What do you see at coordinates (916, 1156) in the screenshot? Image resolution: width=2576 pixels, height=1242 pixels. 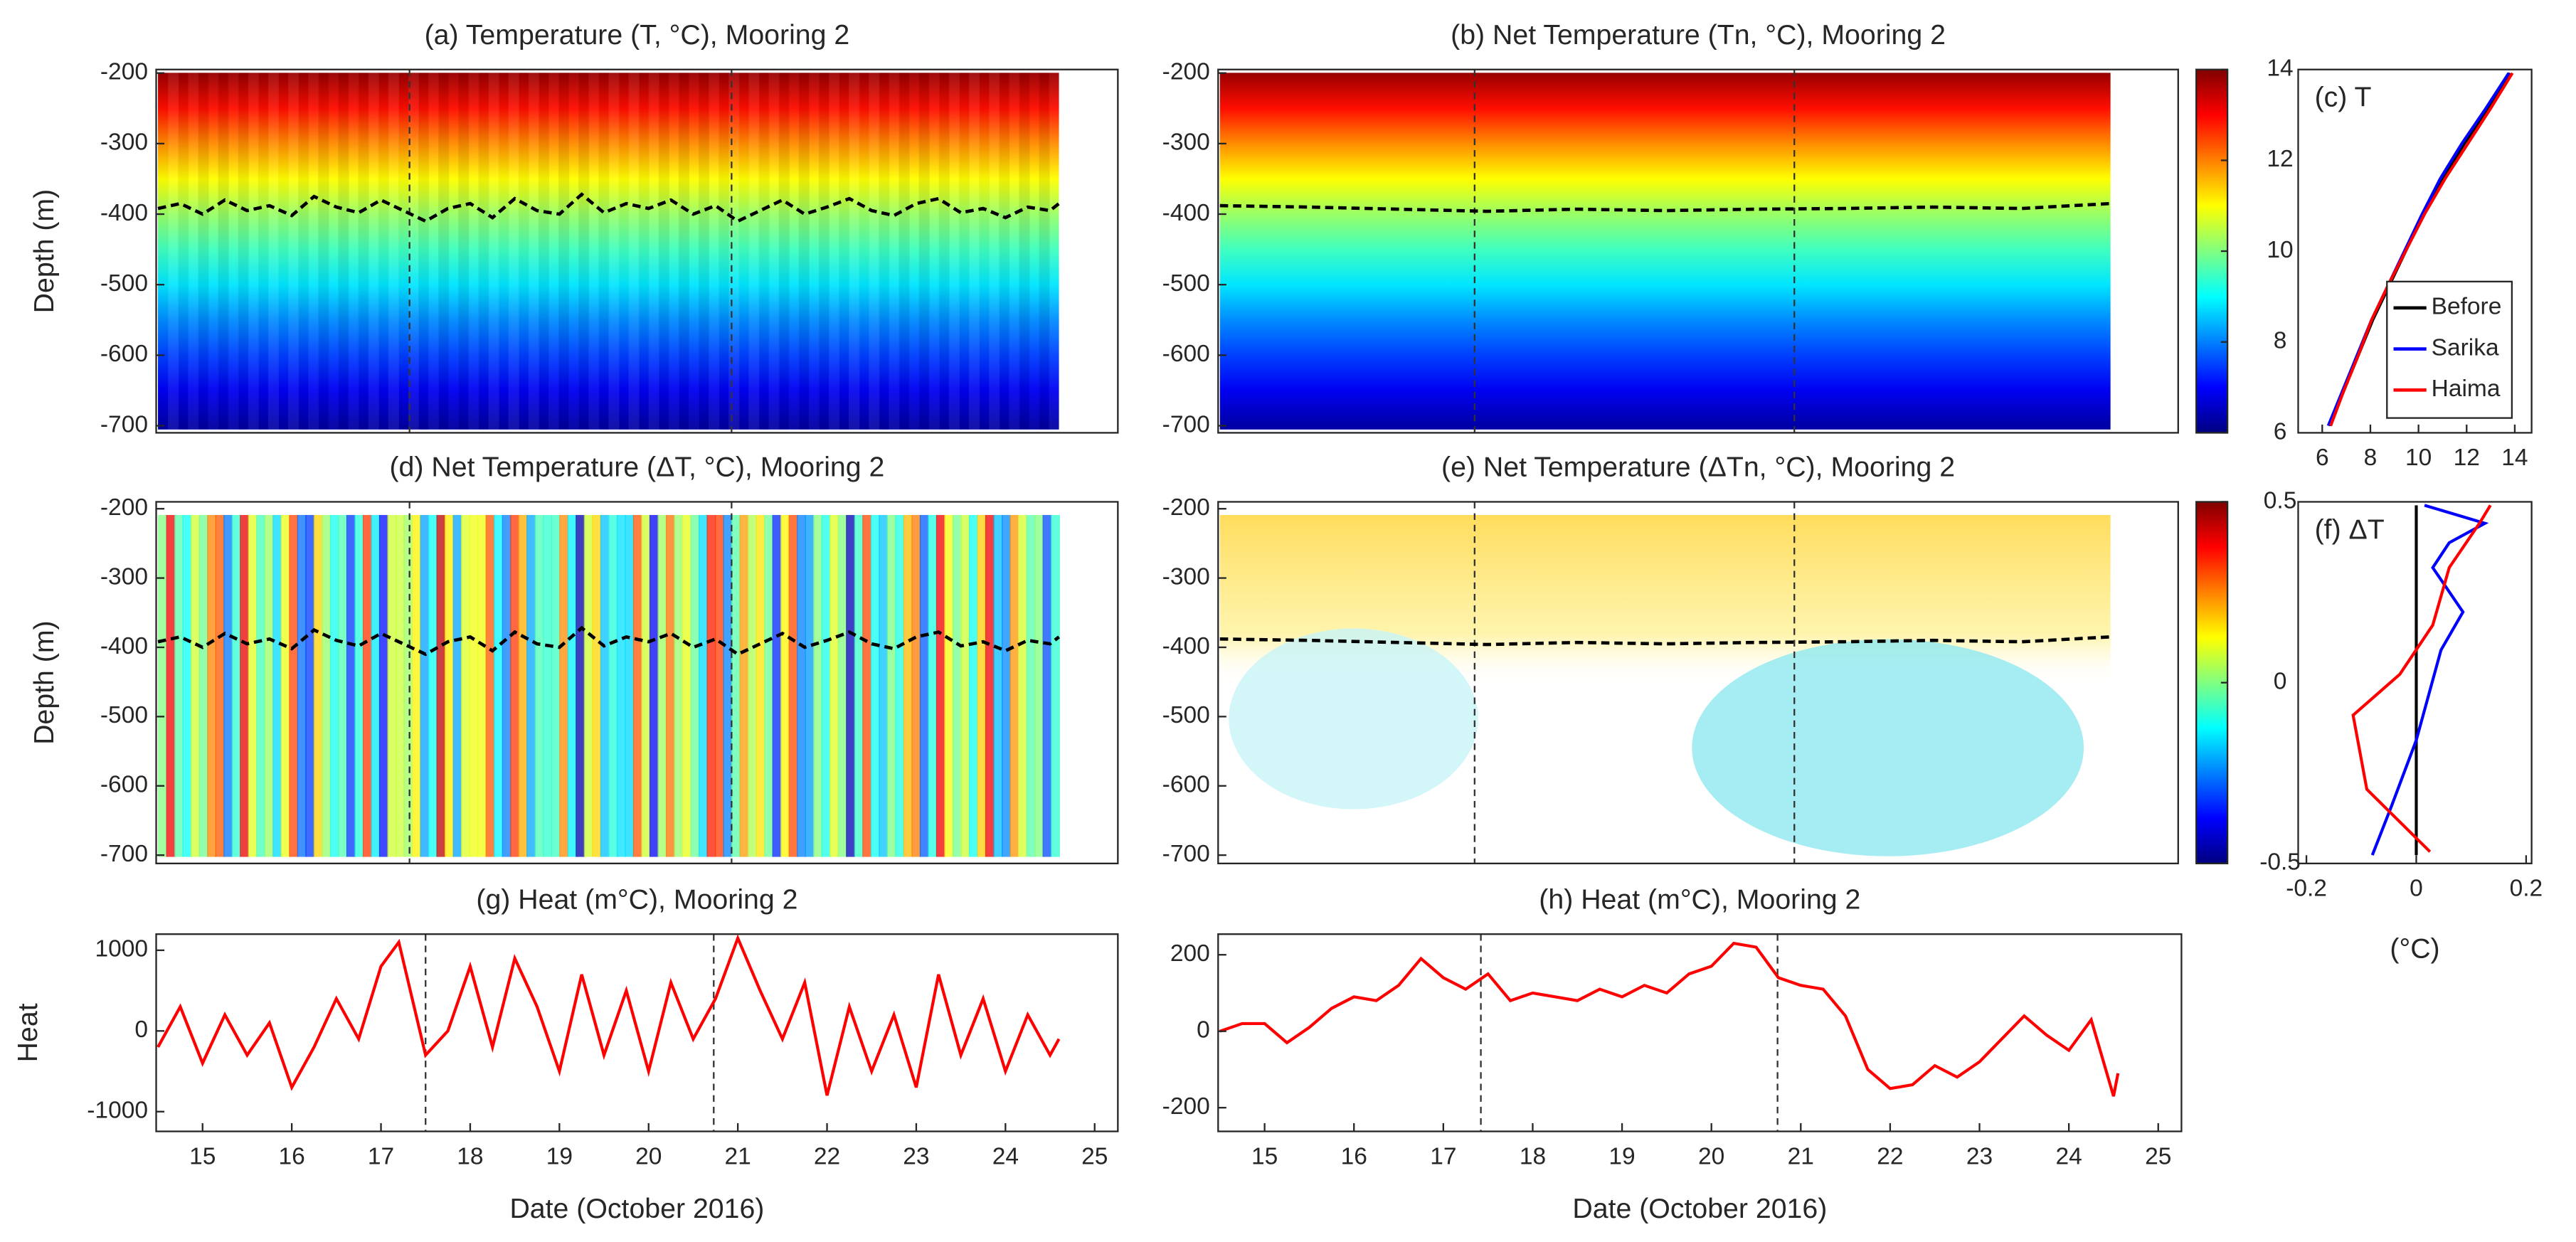 I see `x-tick-label: 23` at bounding box center [916, 1156].